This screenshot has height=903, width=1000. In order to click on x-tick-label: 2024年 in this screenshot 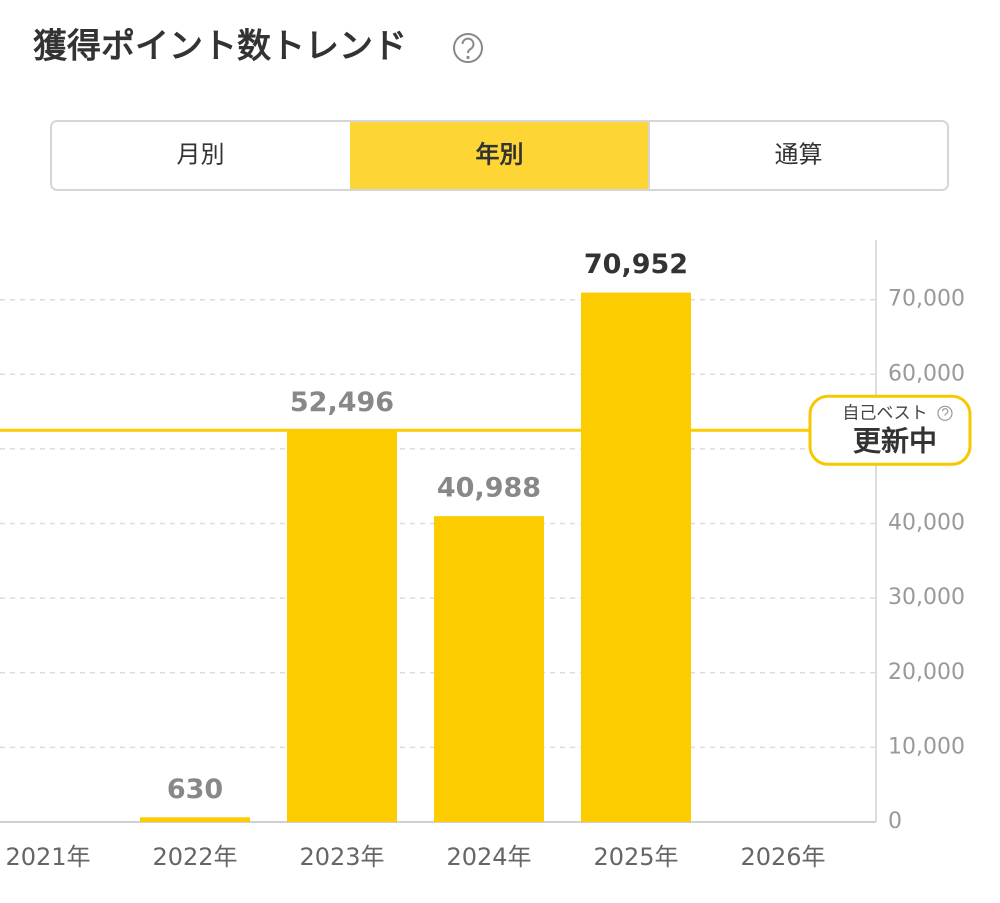, I will do `click(488, 857)`.